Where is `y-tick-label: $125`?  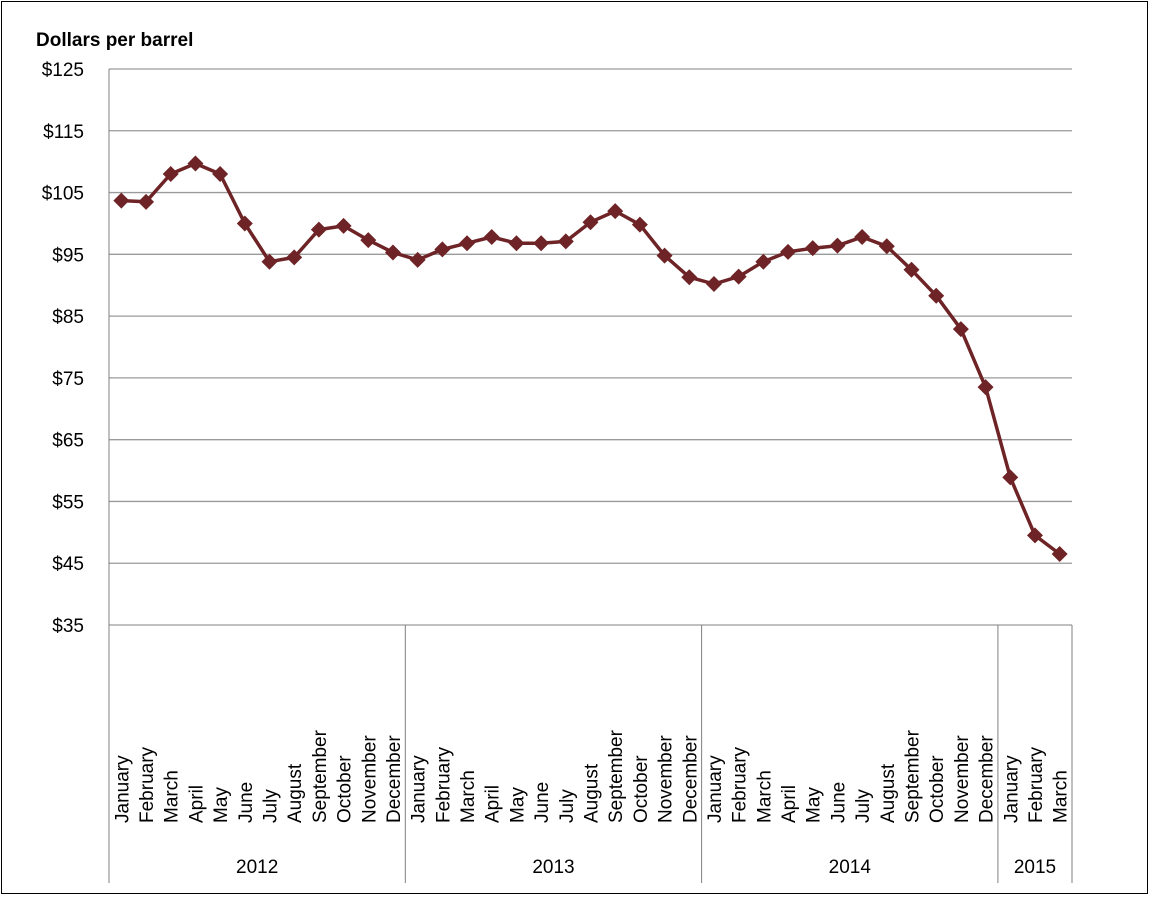
y-tick-label: $125 is located at coordinates (63, 70).